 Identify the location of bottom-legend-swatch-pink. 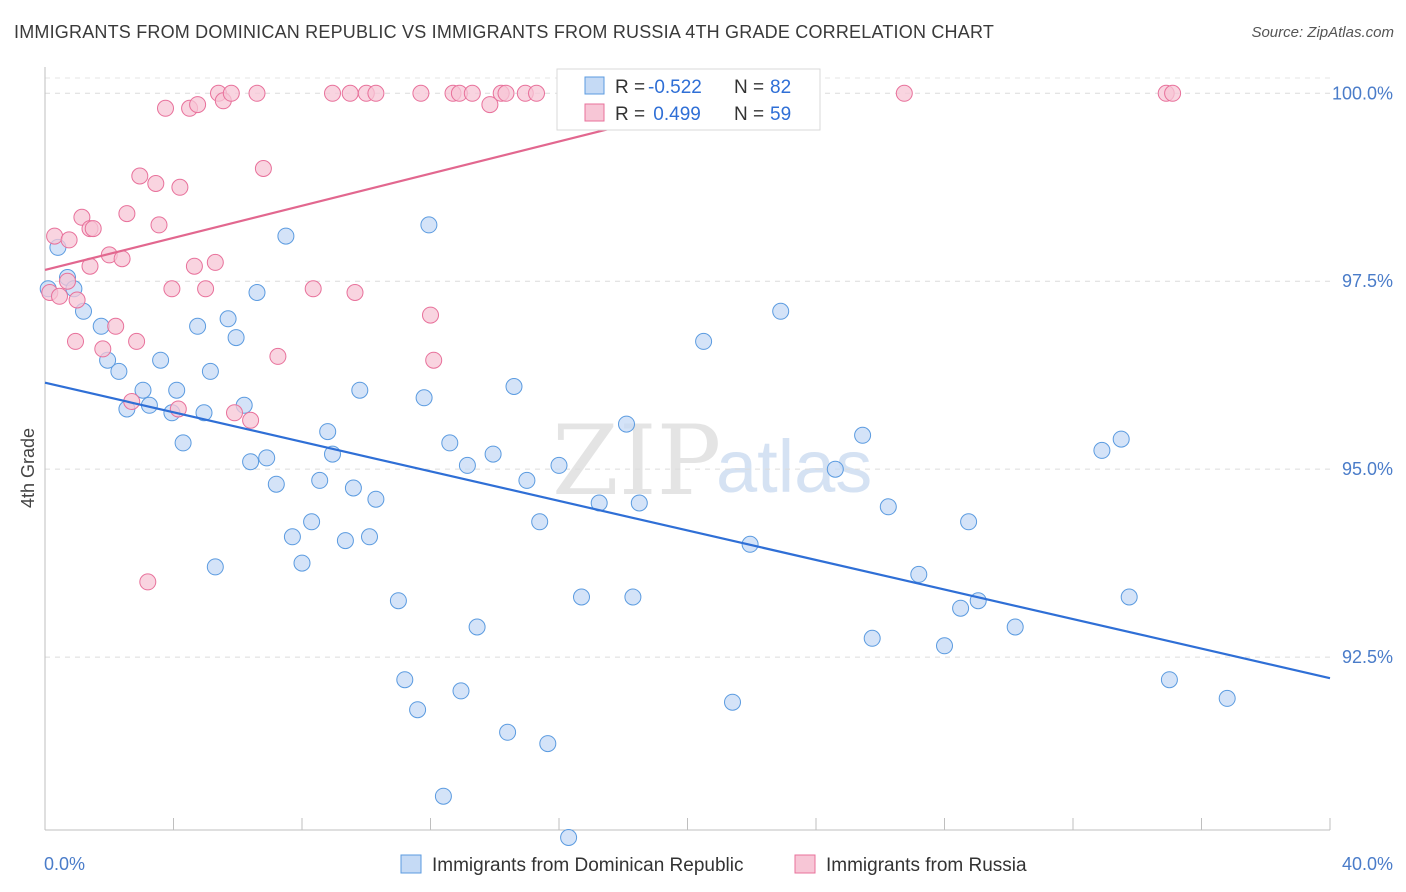
(805, 864).